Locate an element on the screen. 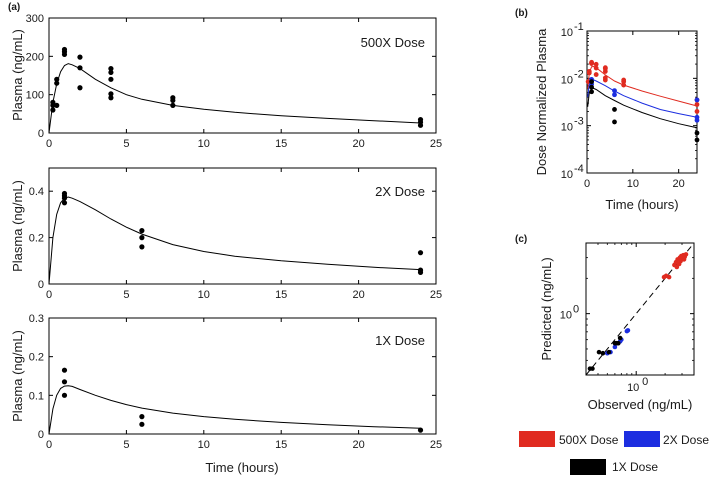 The height and width of the screenshot is (481, 709). legend-swatch-2x is located at coordinates (642, 439).